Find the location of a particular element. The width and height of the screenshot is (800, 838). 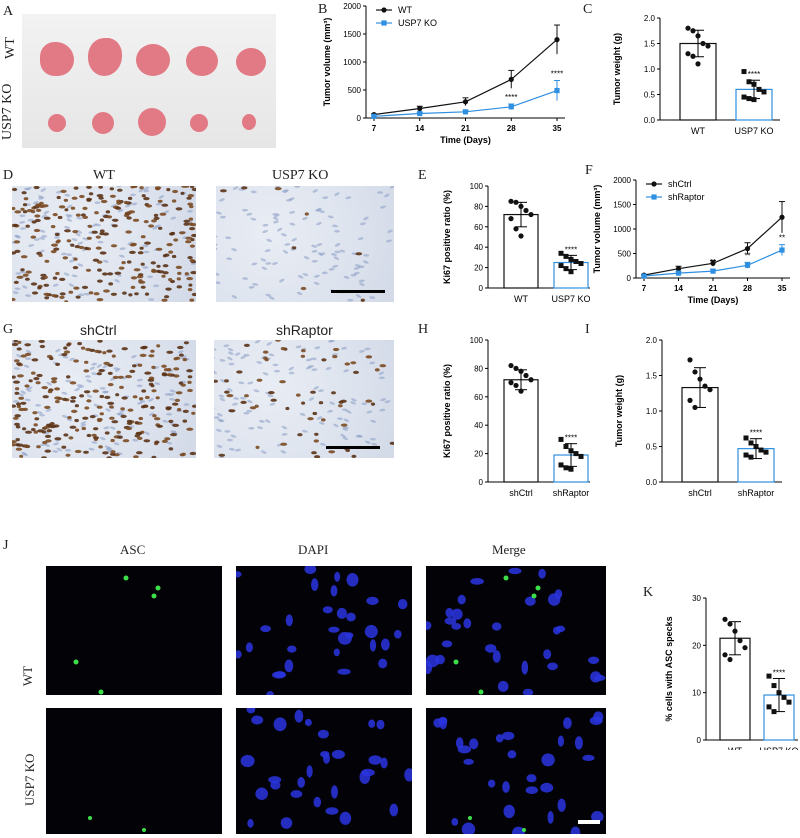

x-tick-label: USP7 KO is located at coordinates (778, 748).